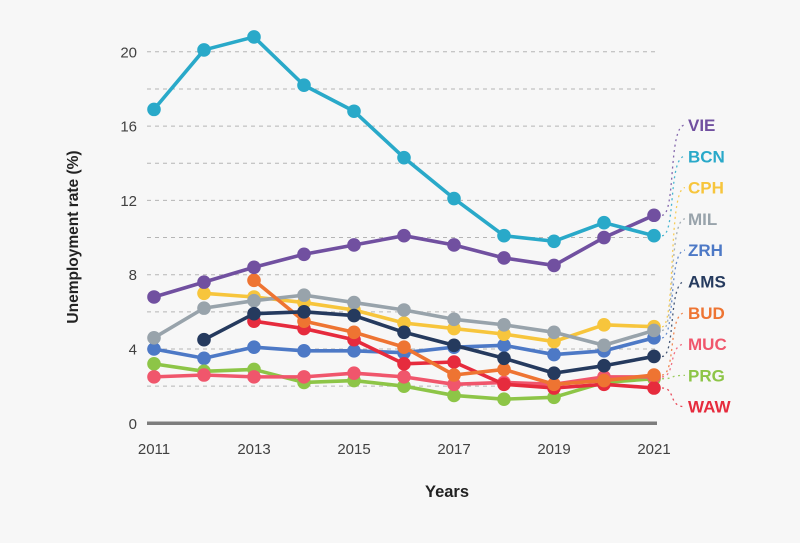  What do you see at coordinates (404, 364) in the screenshot?
I see `data-point-WAW-2016` at bounding box center [404, 364].